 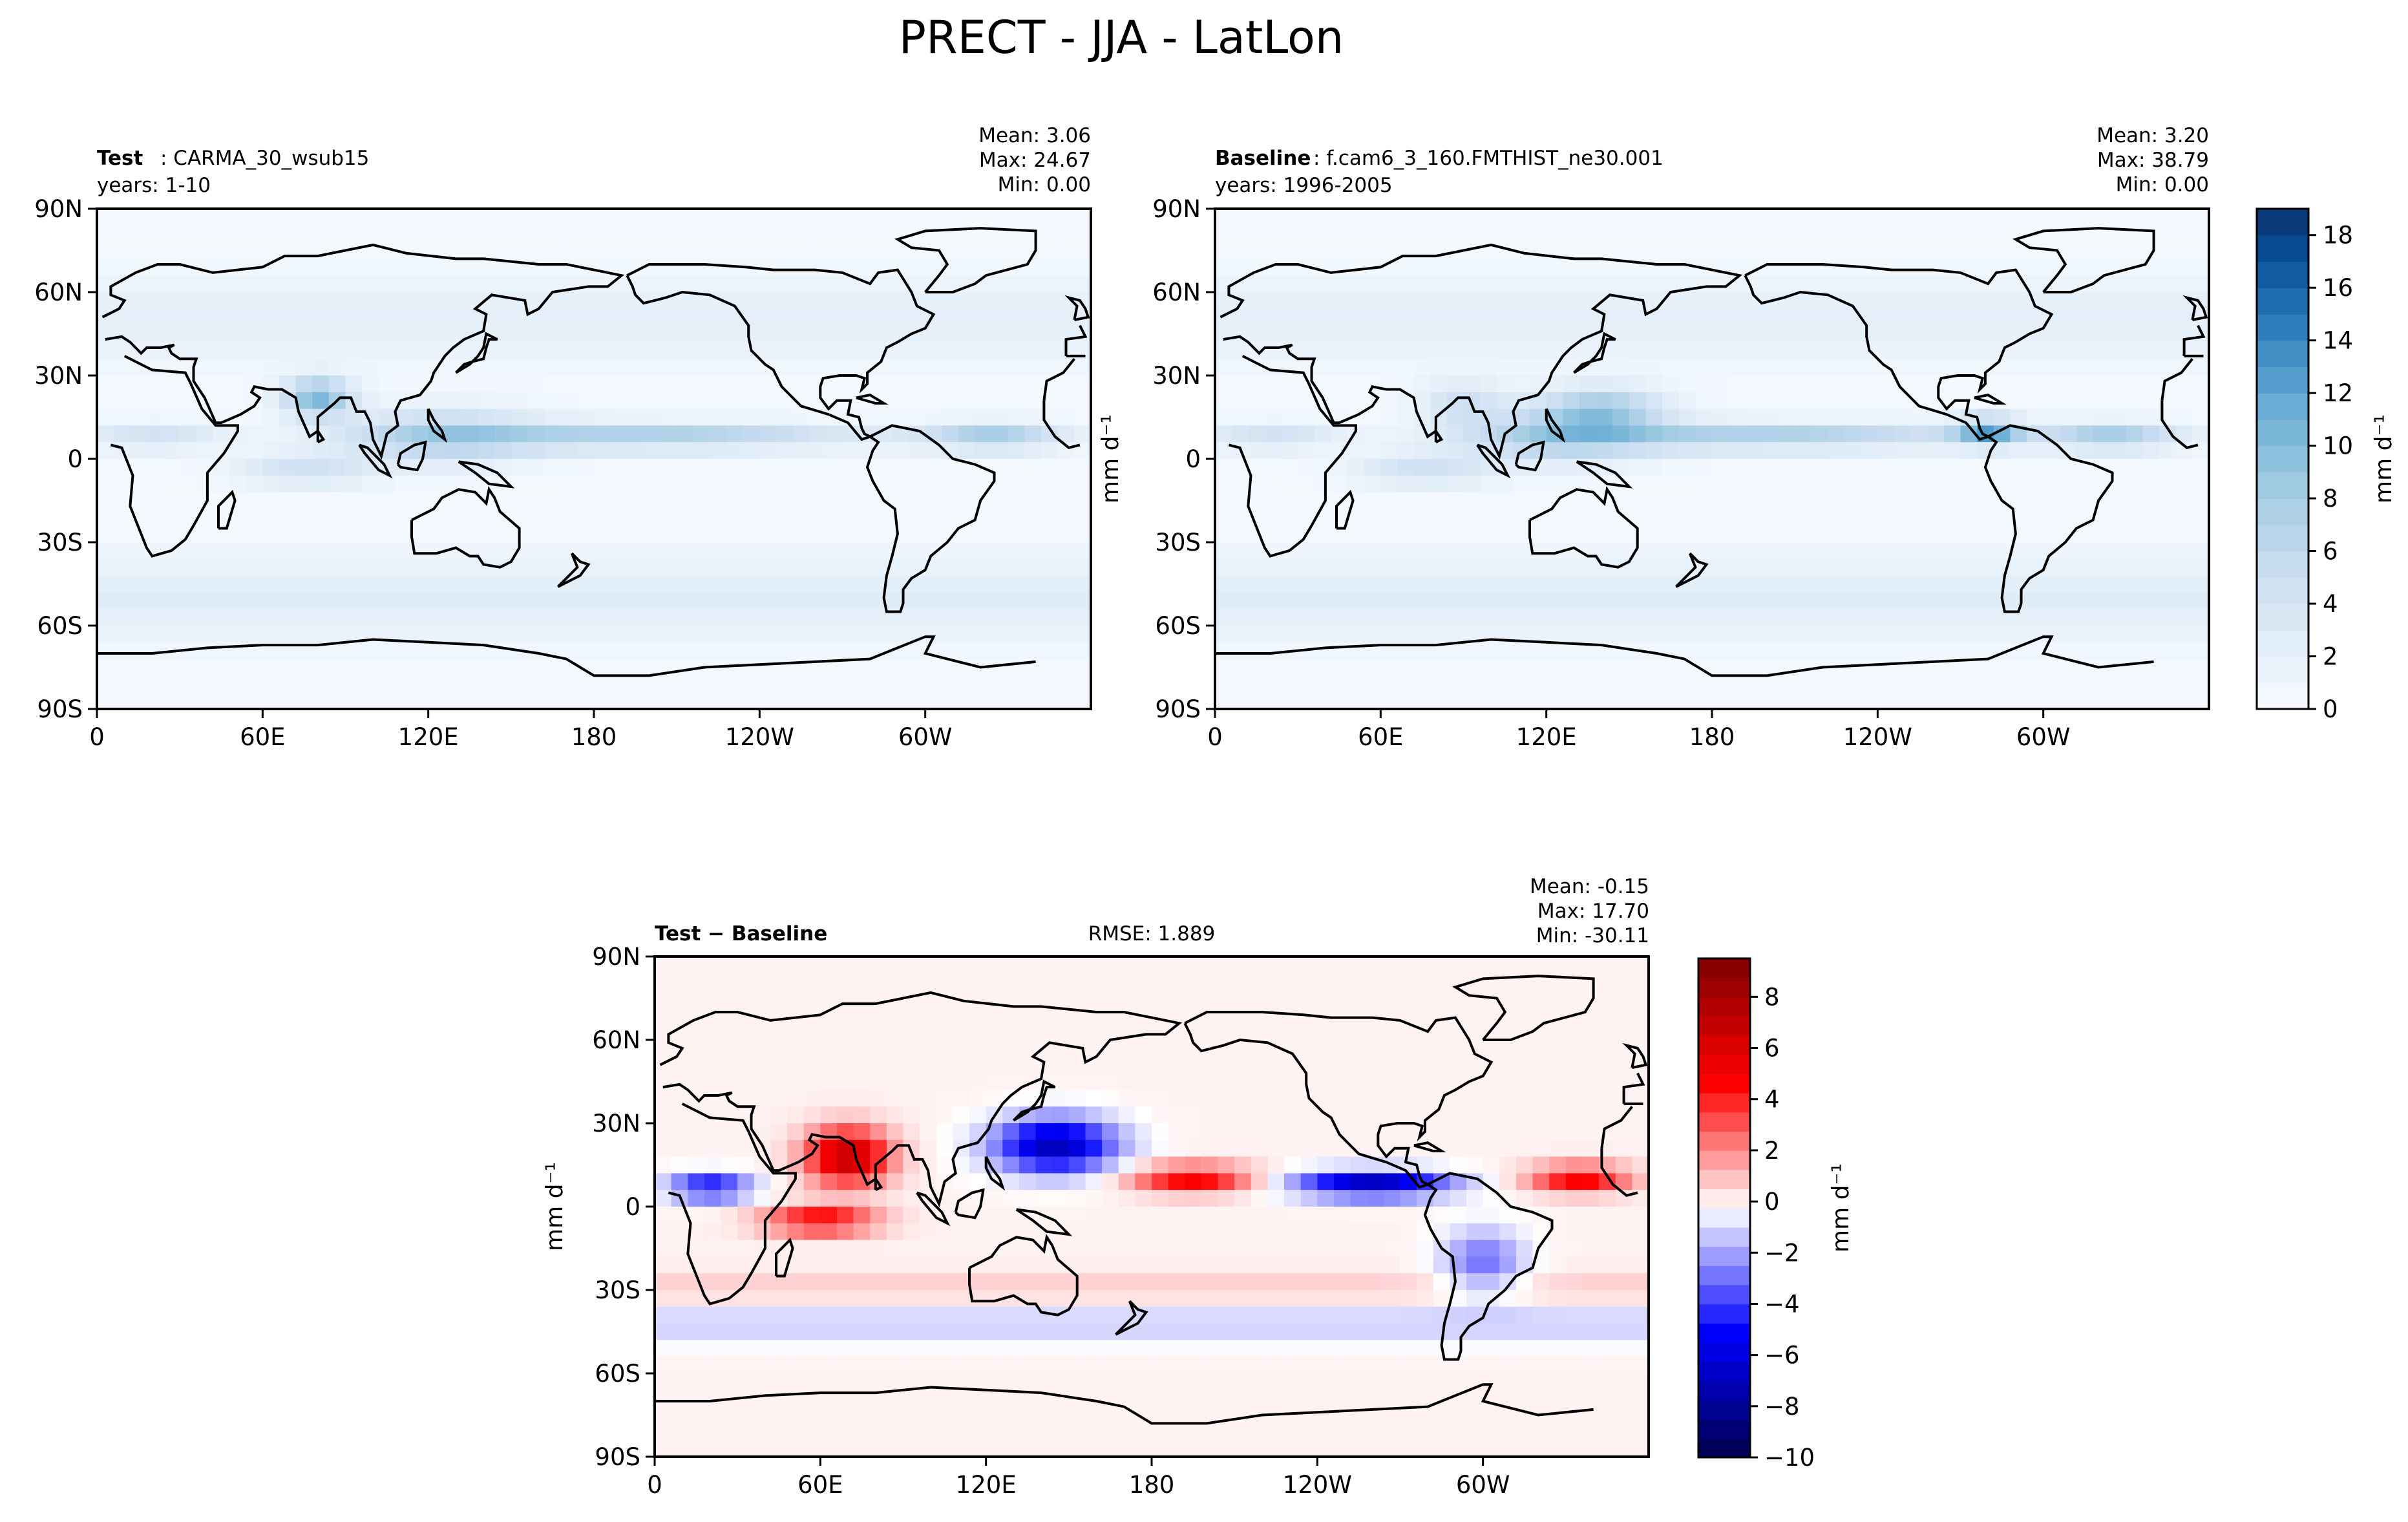 What do you see at coordinates (1121, 37) in the screenshot?
I see `figure-title: PRECT - JJA - LatLon` at bounding box center [1121, 37].